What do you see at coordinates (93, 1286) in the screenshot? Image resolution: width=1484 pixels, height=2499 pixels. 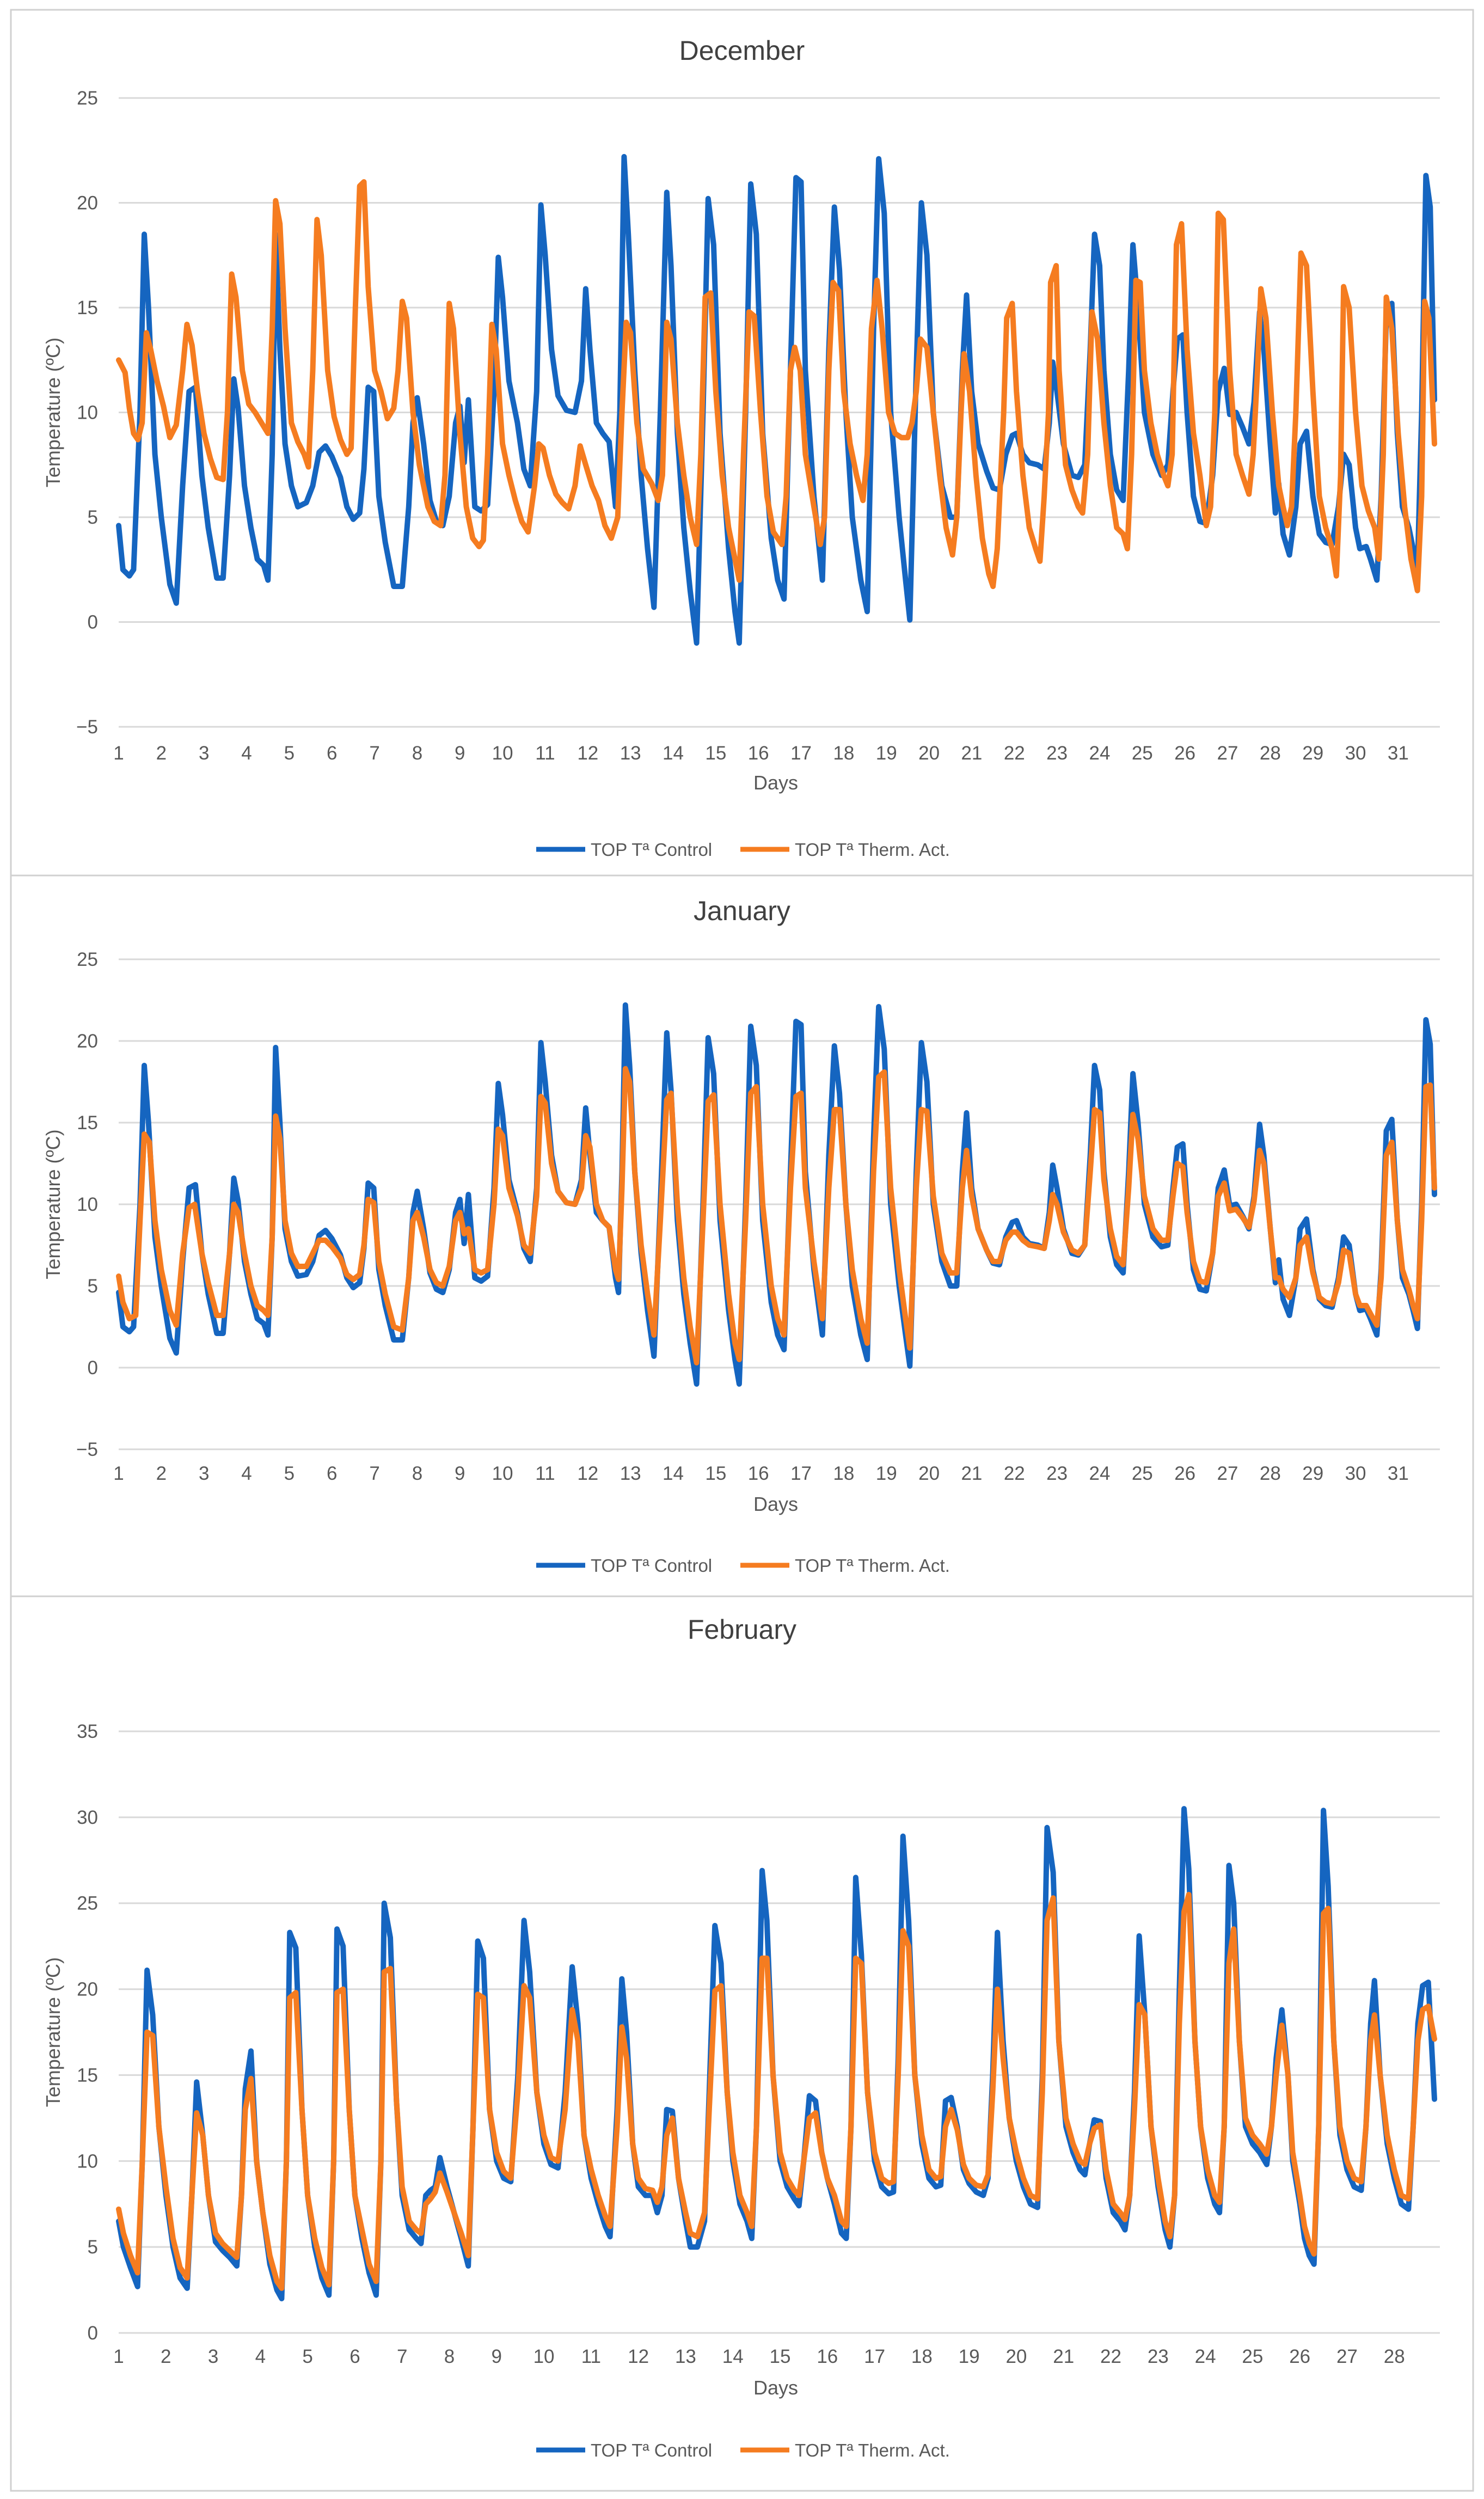 I see `y-tick-label: 5` at bounding box center [93, 1286].